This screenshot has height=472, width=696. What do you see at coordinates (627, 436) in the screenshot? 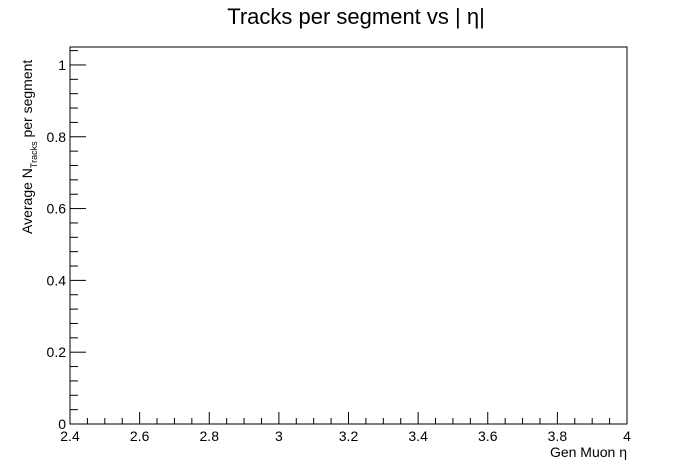
I see `x-tick-label: 4` at bounding box center [627, 436].